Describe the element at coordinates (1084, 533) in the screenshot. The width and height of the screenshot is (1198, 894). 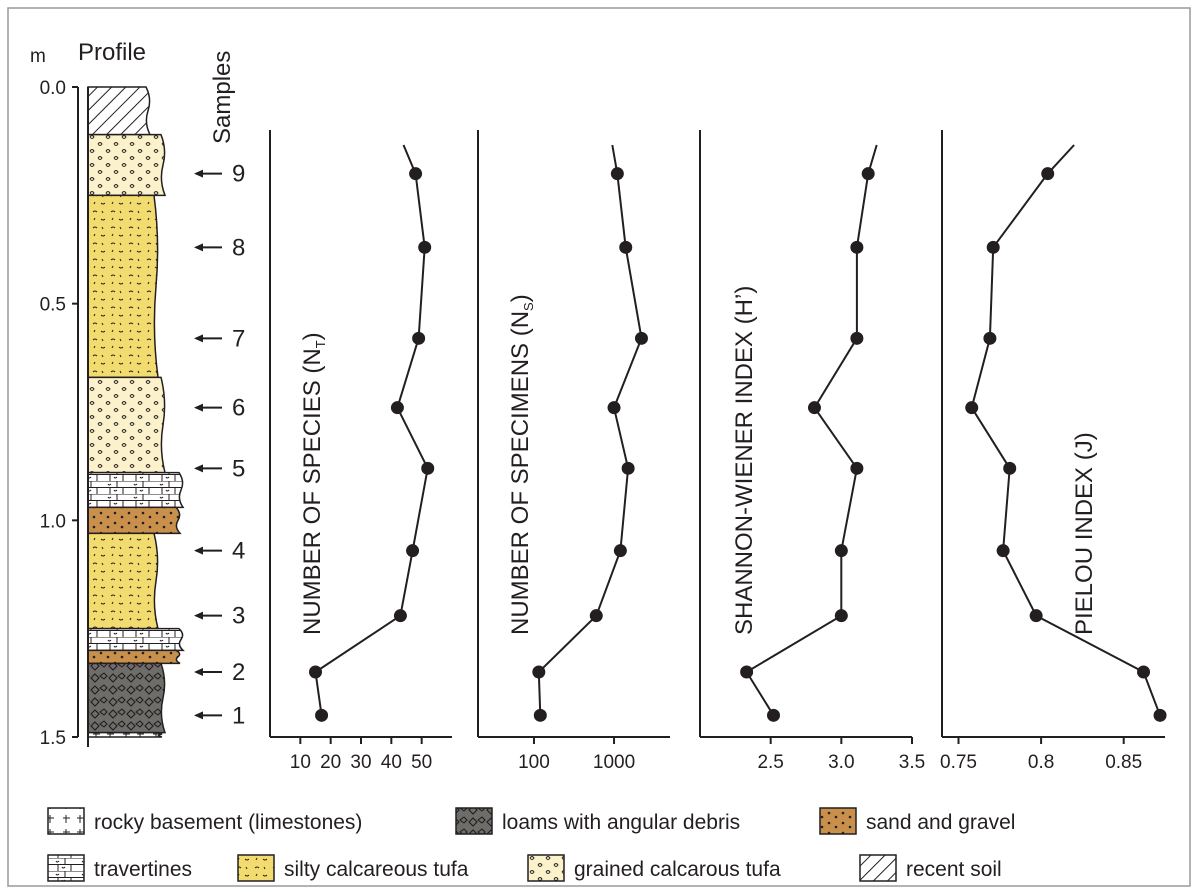
I see `panel-title: PIELOU INDEX (J)` at that location.